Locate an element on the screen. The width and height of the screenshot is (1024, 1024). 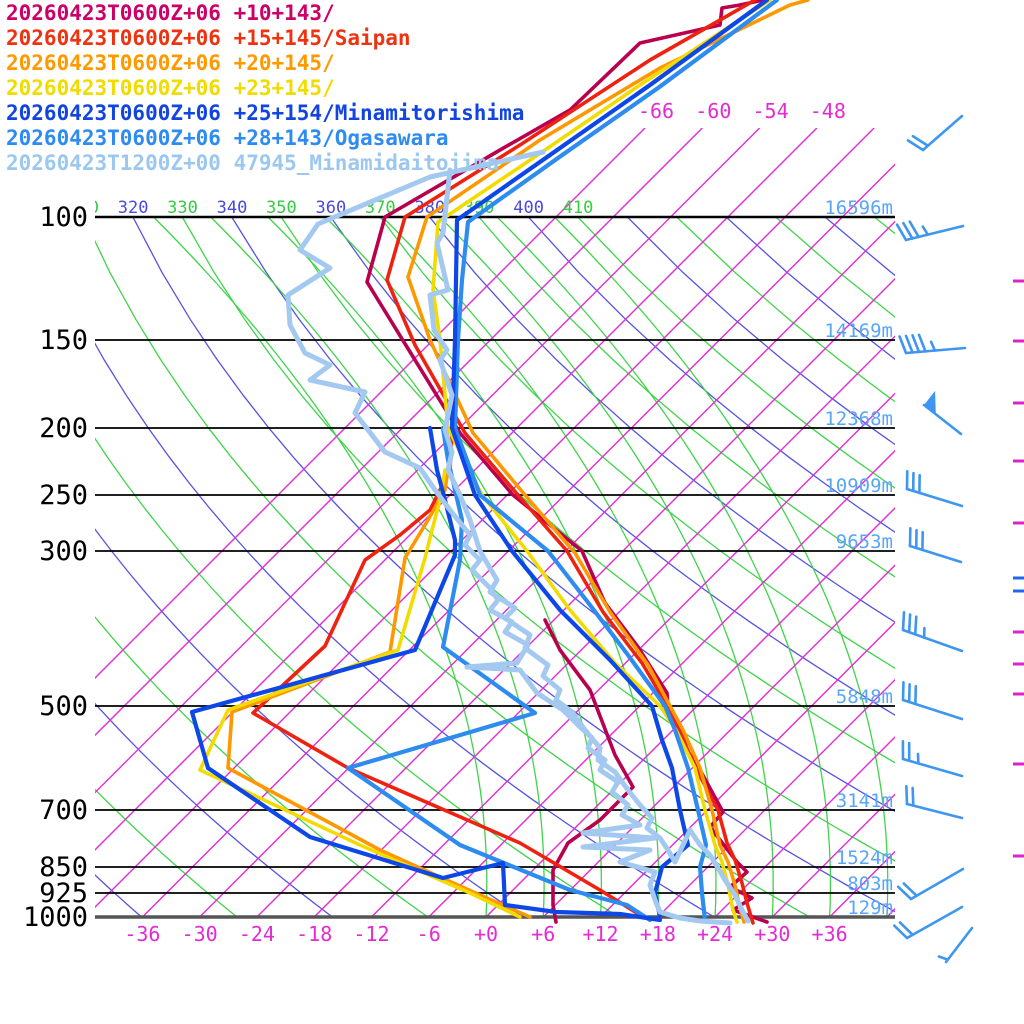
height-label: 5848m is located at coordinates (864, 697).